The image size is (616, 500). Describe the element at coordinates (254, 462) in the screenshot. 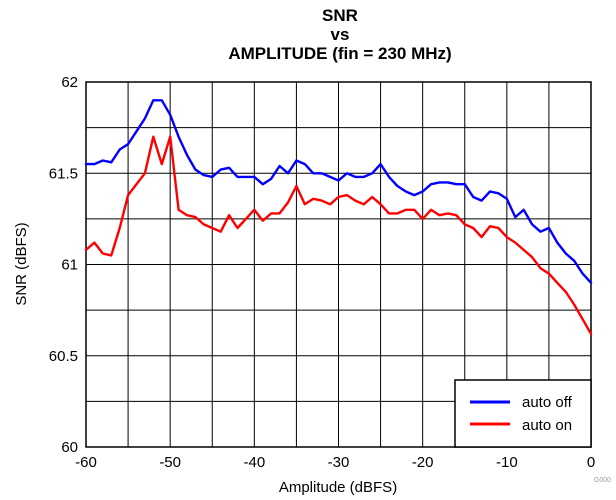

I see `x-tick-label: -40` at that location.